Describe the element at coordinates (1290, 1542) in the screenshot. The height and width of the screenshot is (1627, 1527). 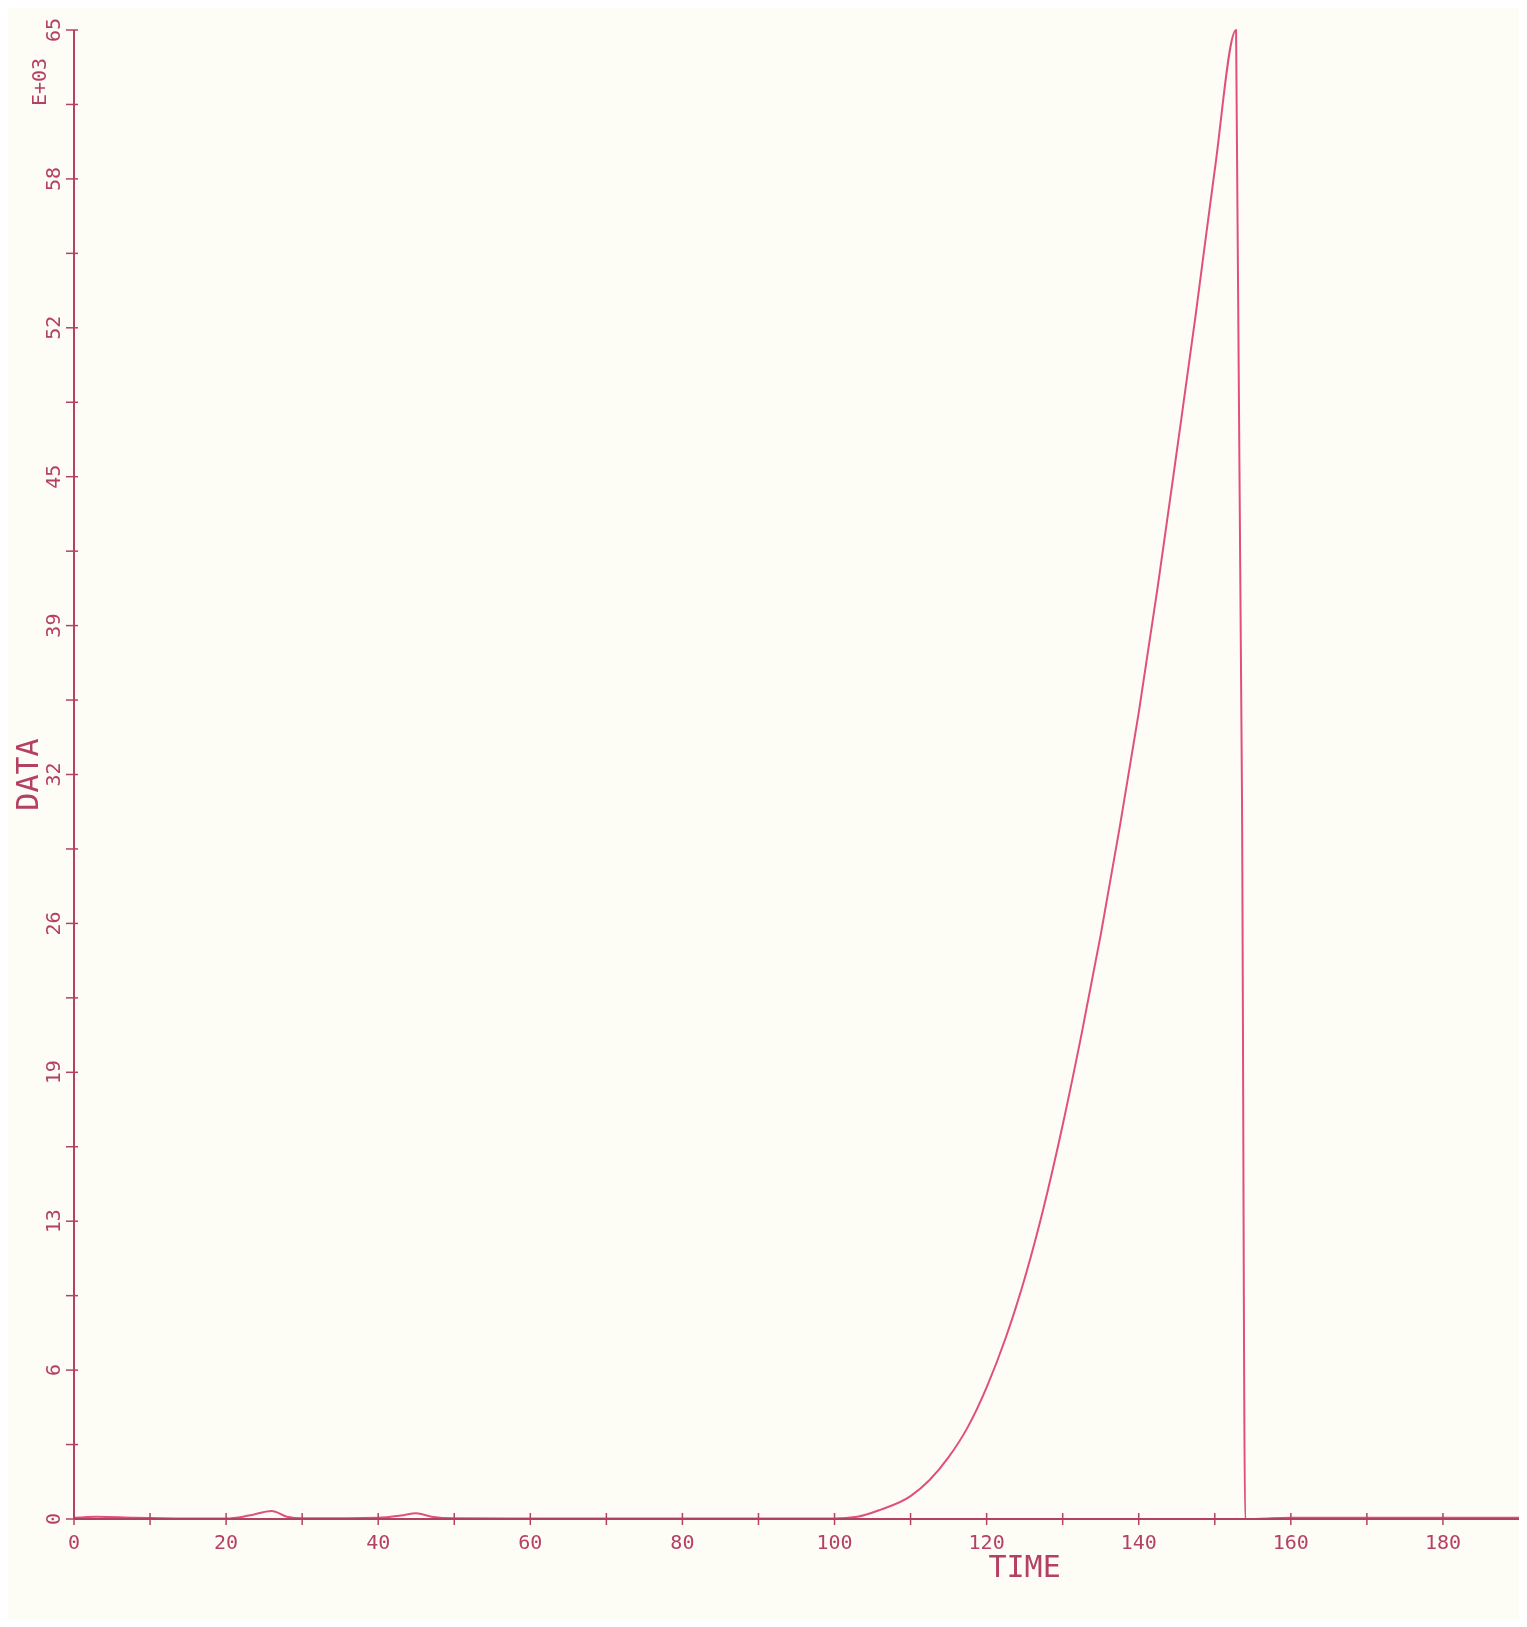
I see `x-tick-label: 160` at that location.